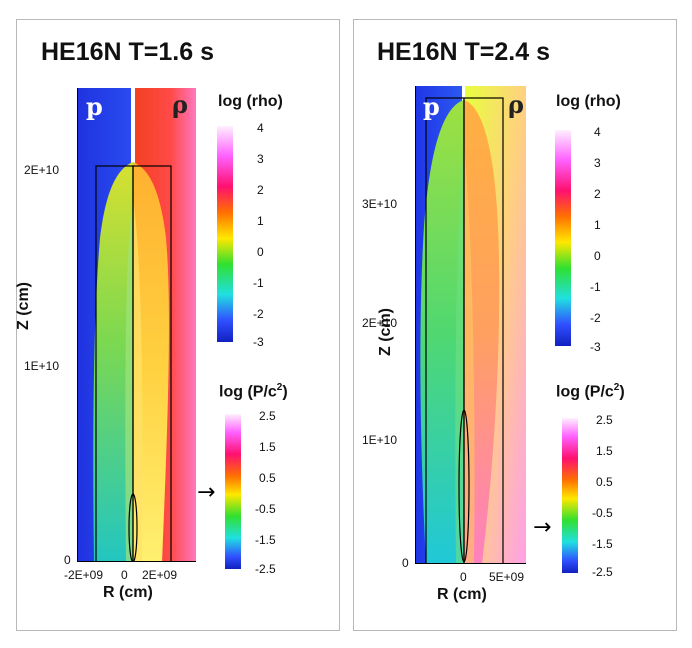 The height and width of the screenshot is (648, 692). What do you see at coordinates (180, 104) in the screenshot?
I see `panel-left-corner-right-label: ρ` at bounding box center [180, 104].